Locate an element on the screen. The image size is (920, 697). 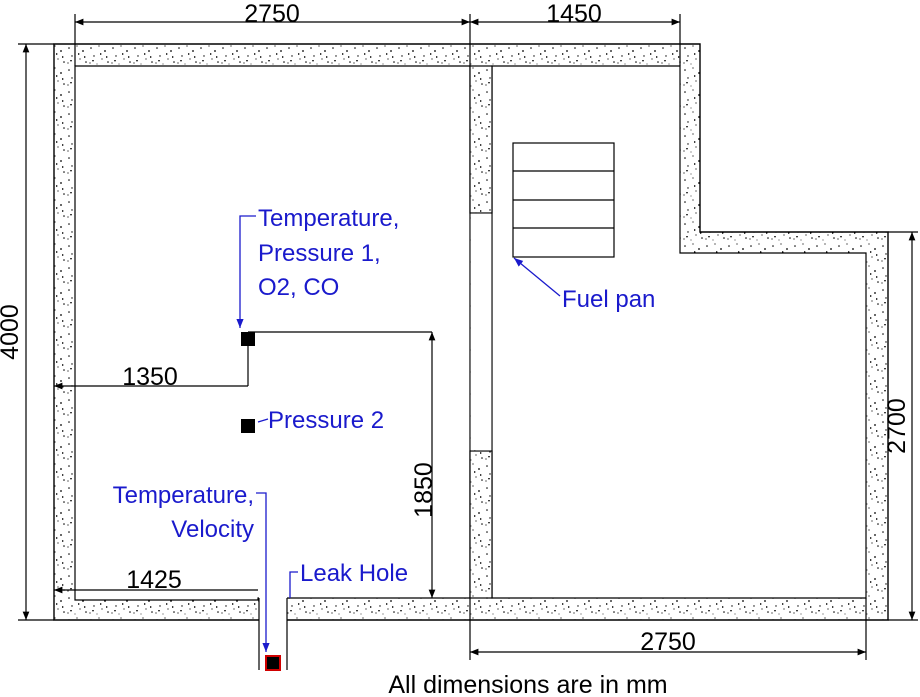
sensor-1-label-line2: Pressure 1, is located at coordinates (319, 253).